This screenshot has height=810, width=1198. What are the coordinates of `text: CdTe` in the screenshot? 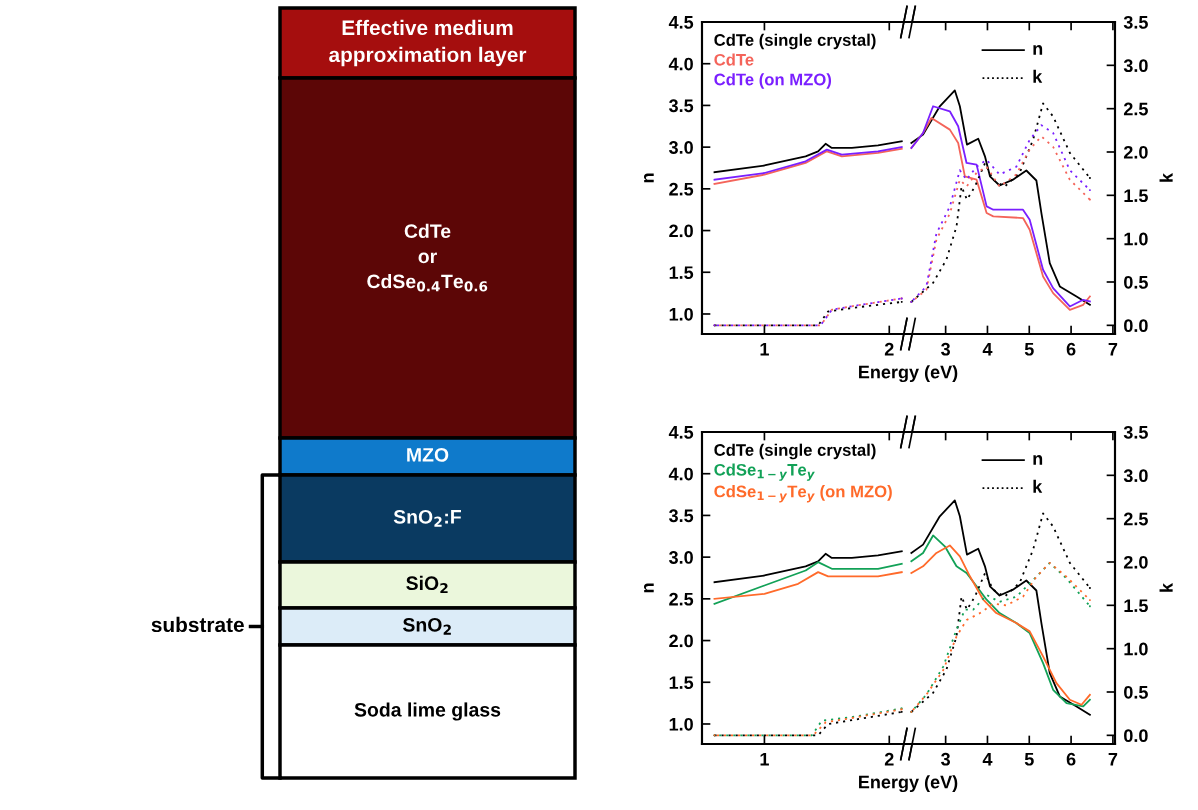 It's located at (734, 59).